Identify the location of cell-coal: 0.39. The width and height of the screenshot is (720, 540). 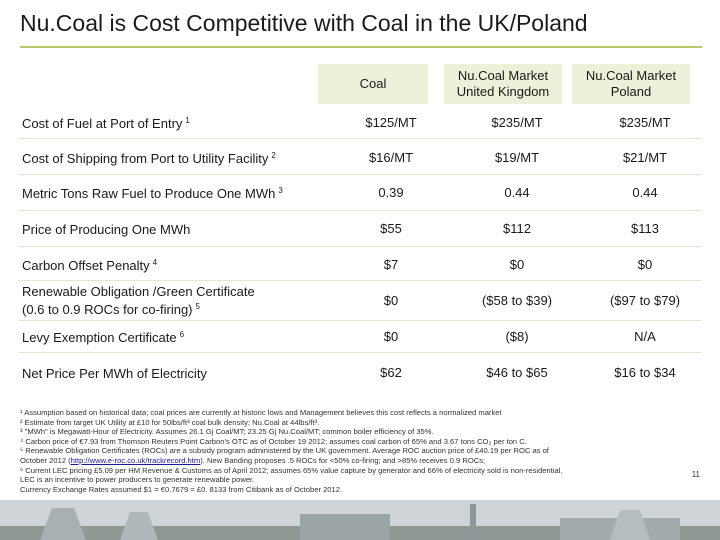
(391, 192).